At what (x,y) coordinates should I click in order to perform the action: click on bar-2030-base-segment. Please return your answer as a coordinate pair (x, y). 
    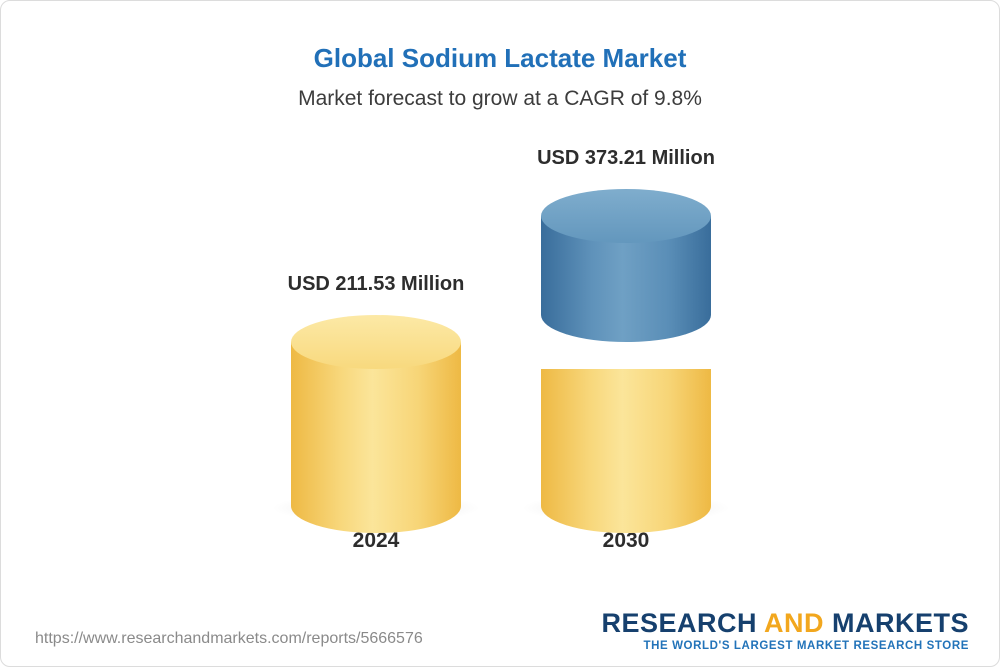
    Looking at the image, I should click on (626, 451).